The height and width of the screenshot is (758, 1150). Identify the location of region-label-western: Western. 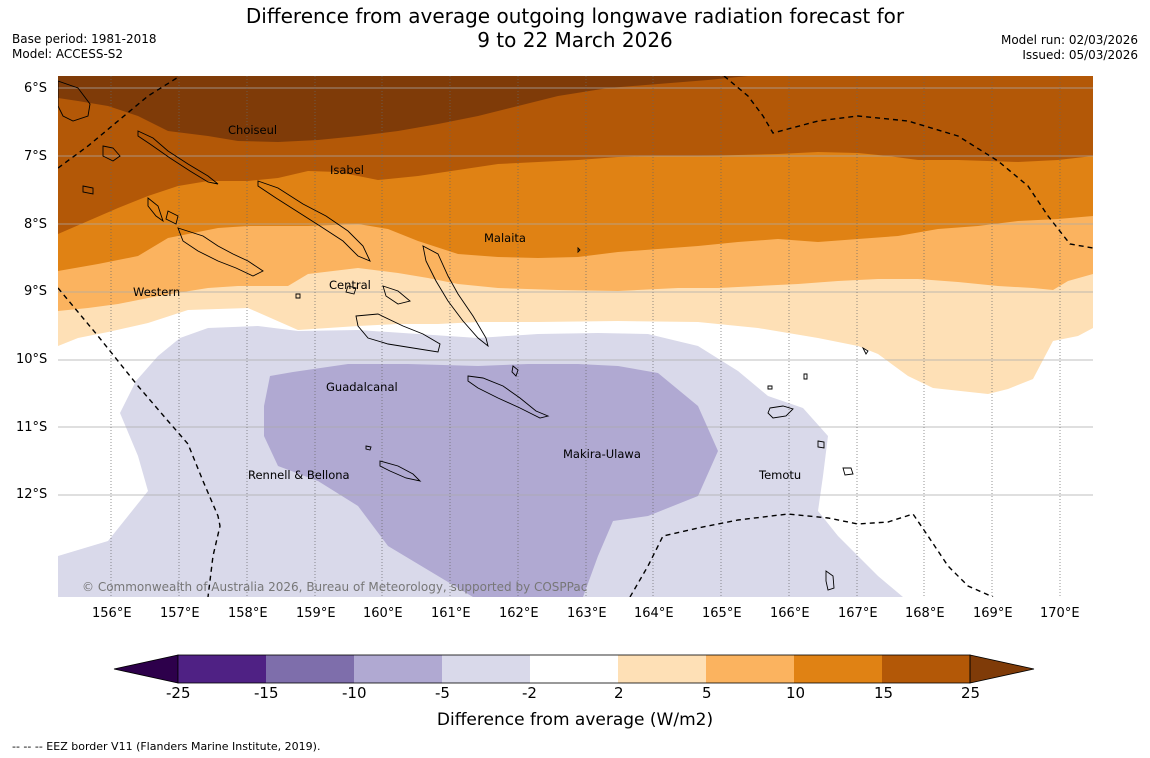
(156, 292).